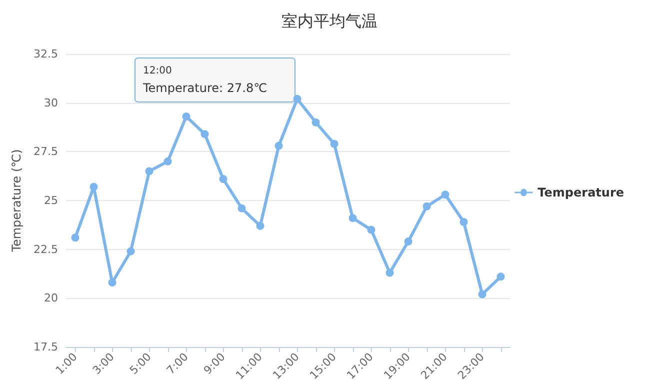 The height and width of the screenshot is (385, 659). What do you see at coordinates (51, 298) in the screenshot?
I see `y-tick-label: 20` at bounding box center [51, 298].